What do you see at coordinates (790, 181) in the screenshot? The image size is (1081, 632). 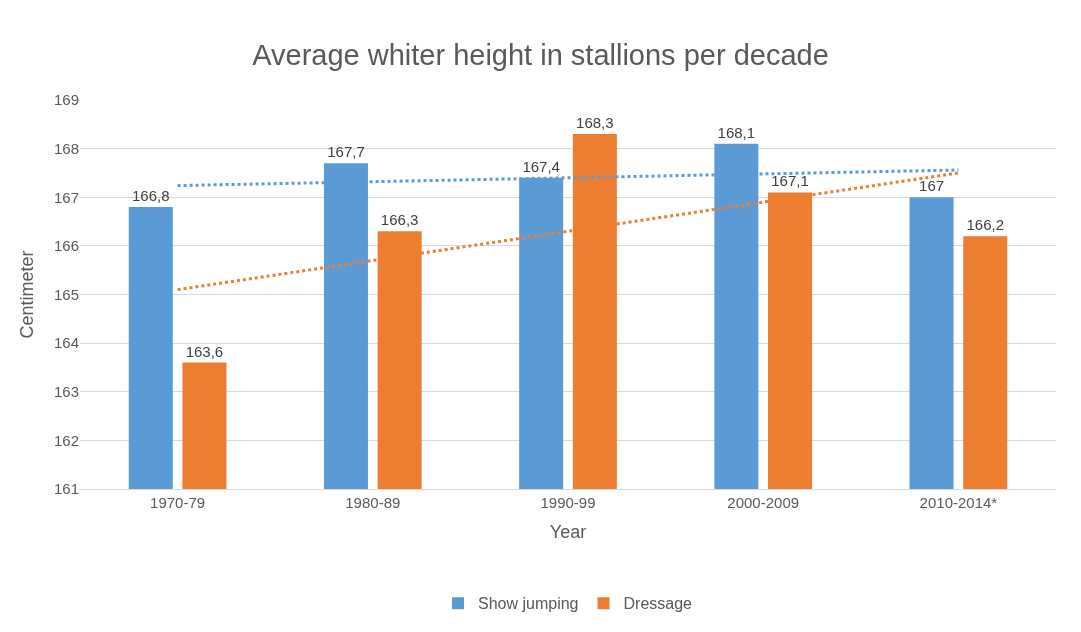 I see `data-label: 167,1` at bounding box center [790, 181].